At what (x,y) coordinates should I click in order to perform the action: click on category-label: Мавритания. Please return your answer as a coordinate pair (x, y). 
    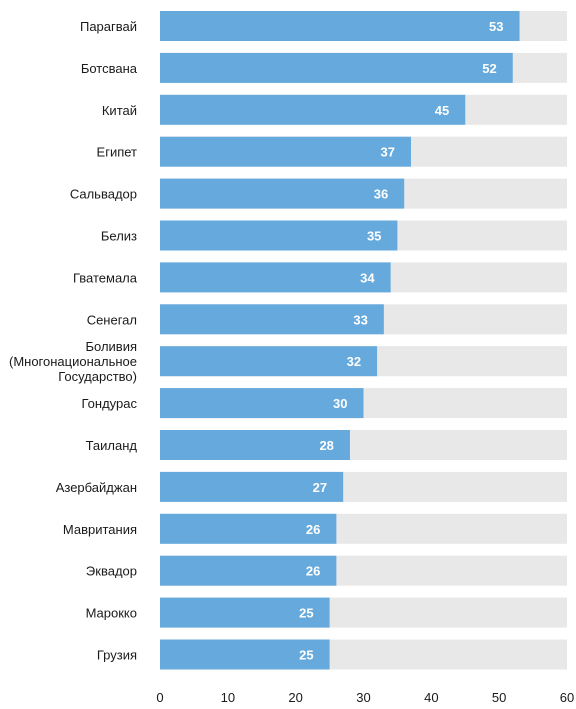
    Looking at the image, I should click on (100, 529).